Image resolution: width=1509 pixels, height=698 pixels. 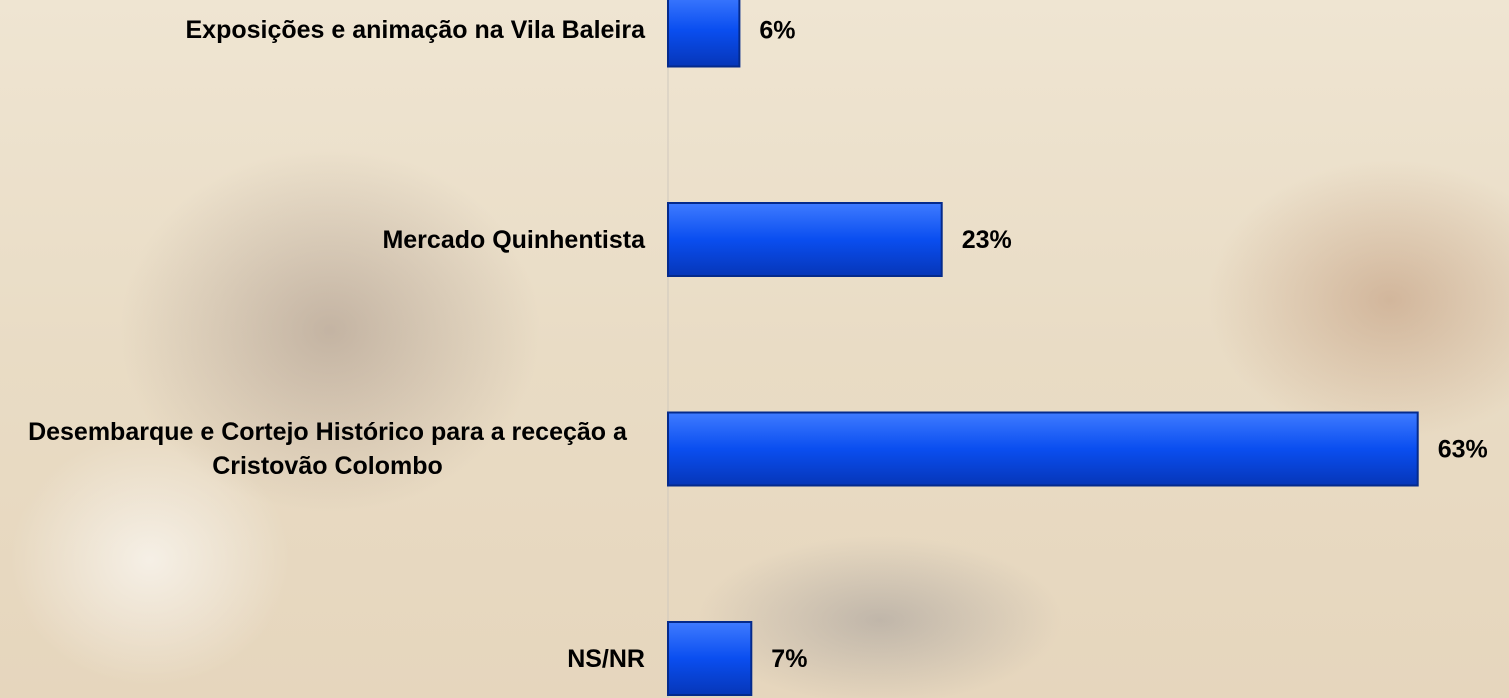 I want to click on value-label: 6%, so click(x=777, y=31).